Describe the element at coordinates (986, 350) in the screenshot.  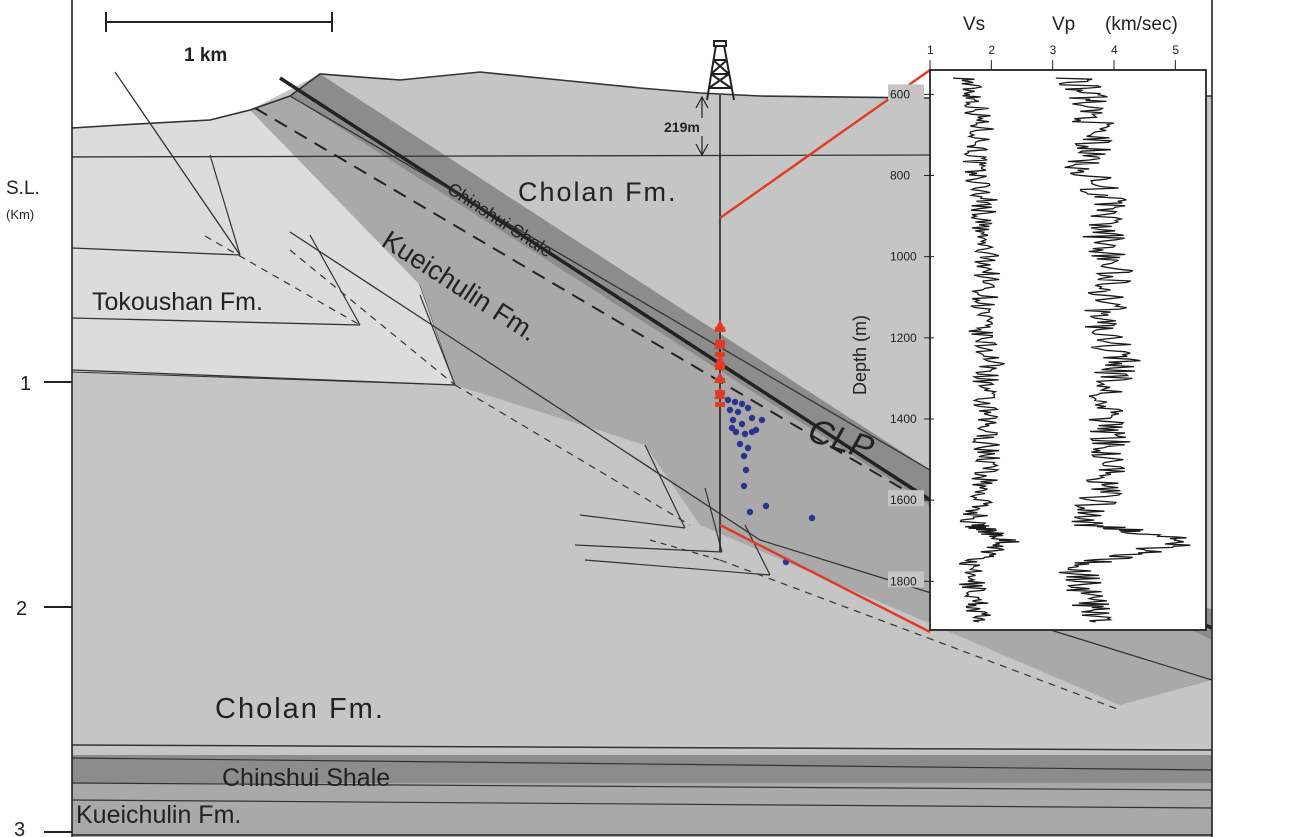
I see `velocity-trace-vs` at that location.